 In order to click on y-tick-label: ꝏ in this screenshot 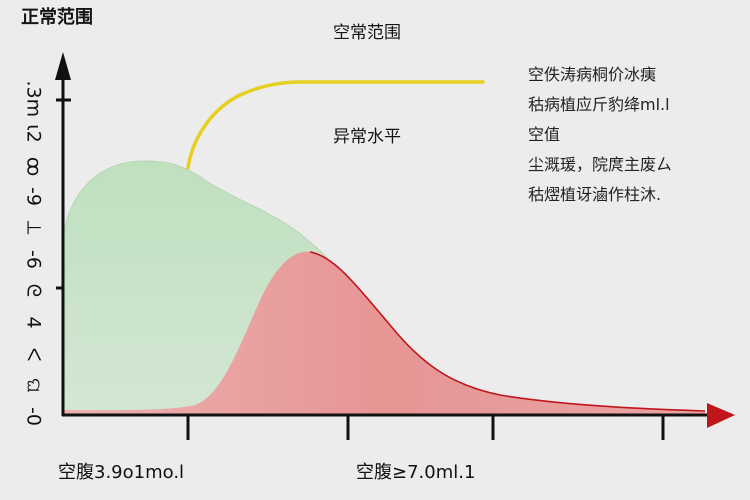, I will do `click(33, 166)`.